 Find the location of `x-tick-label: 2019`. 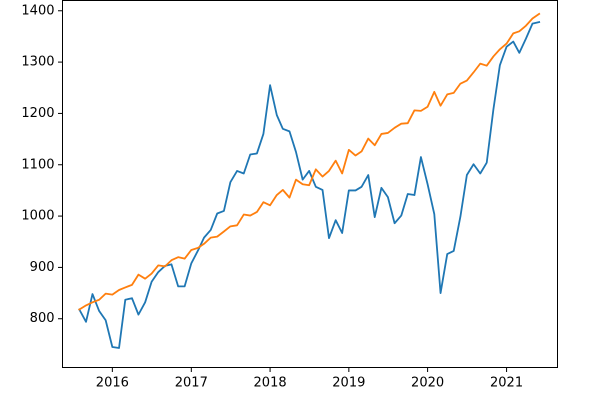

x-tick-label: 2019 is located at coordinates (348, 383).